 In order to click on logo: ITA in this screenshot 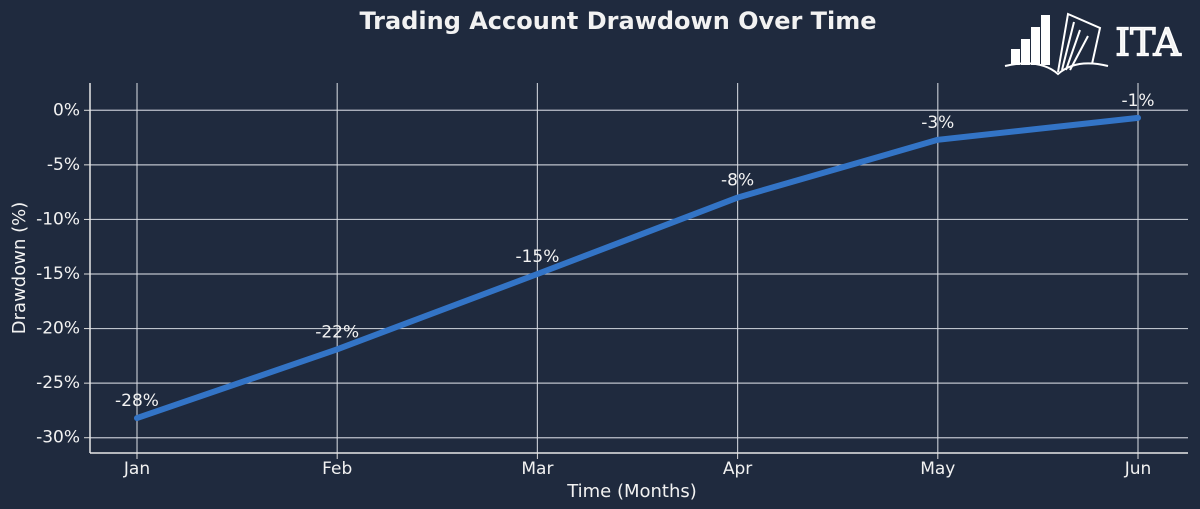, I will do `click(1093, 44)`.